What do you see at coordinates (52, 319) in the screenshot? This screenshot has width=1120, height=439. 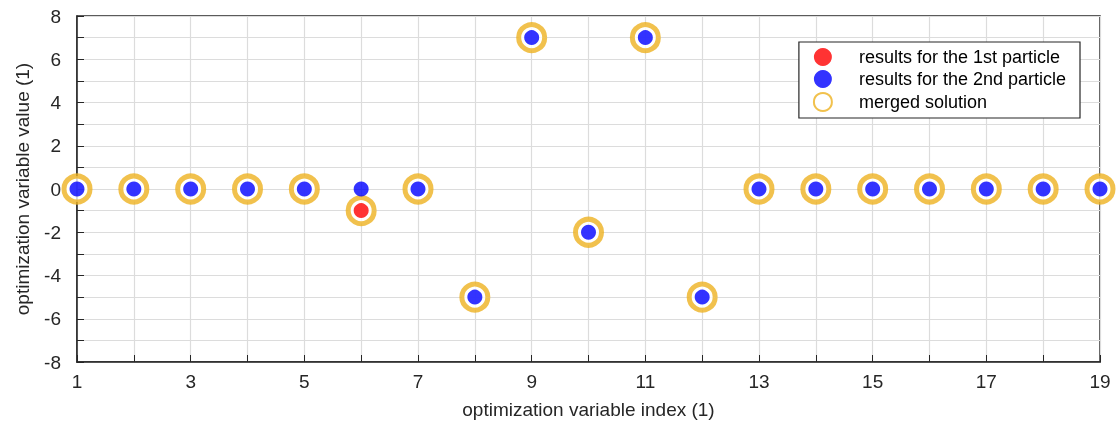 I see `y-tick-label: -6` at bounding box center [52, 319].